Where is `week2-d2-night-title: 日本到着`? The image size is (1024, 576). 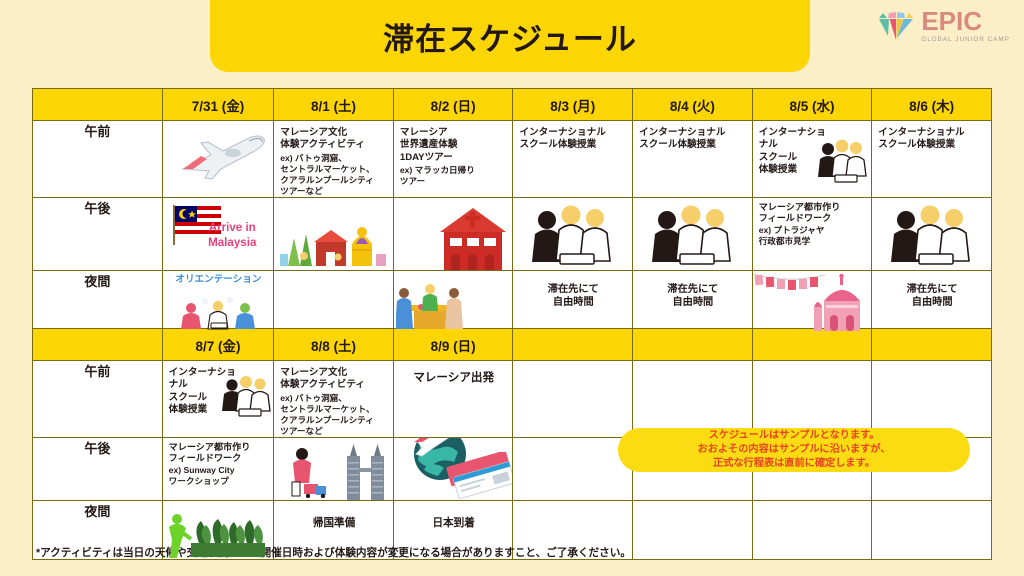 week2-d2-night-title: 日本到着 is located at coordinates (453, 522).